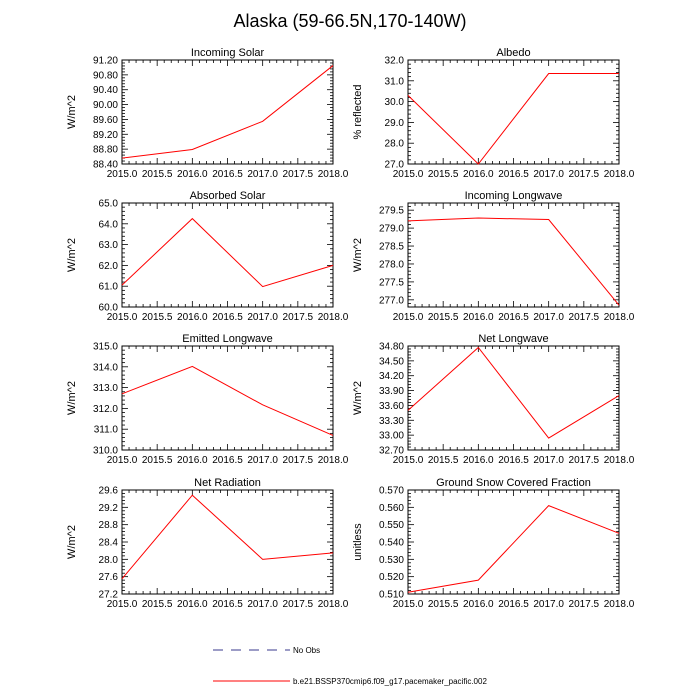  What do you see at coordinates (109, 224) in the screenshot?
I see `y-tick-label: 64.0` at bounding box center [109, 224].